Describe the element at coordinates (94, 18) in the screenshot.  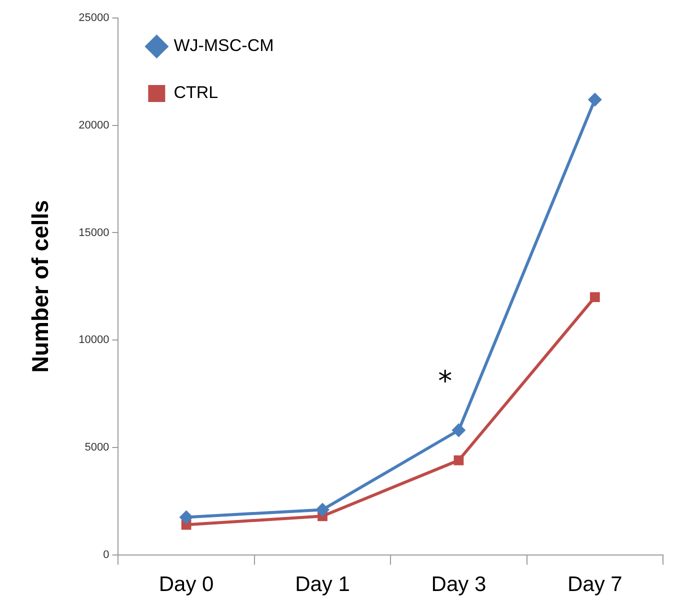
I see `y-tick-label: 25000` at that location.